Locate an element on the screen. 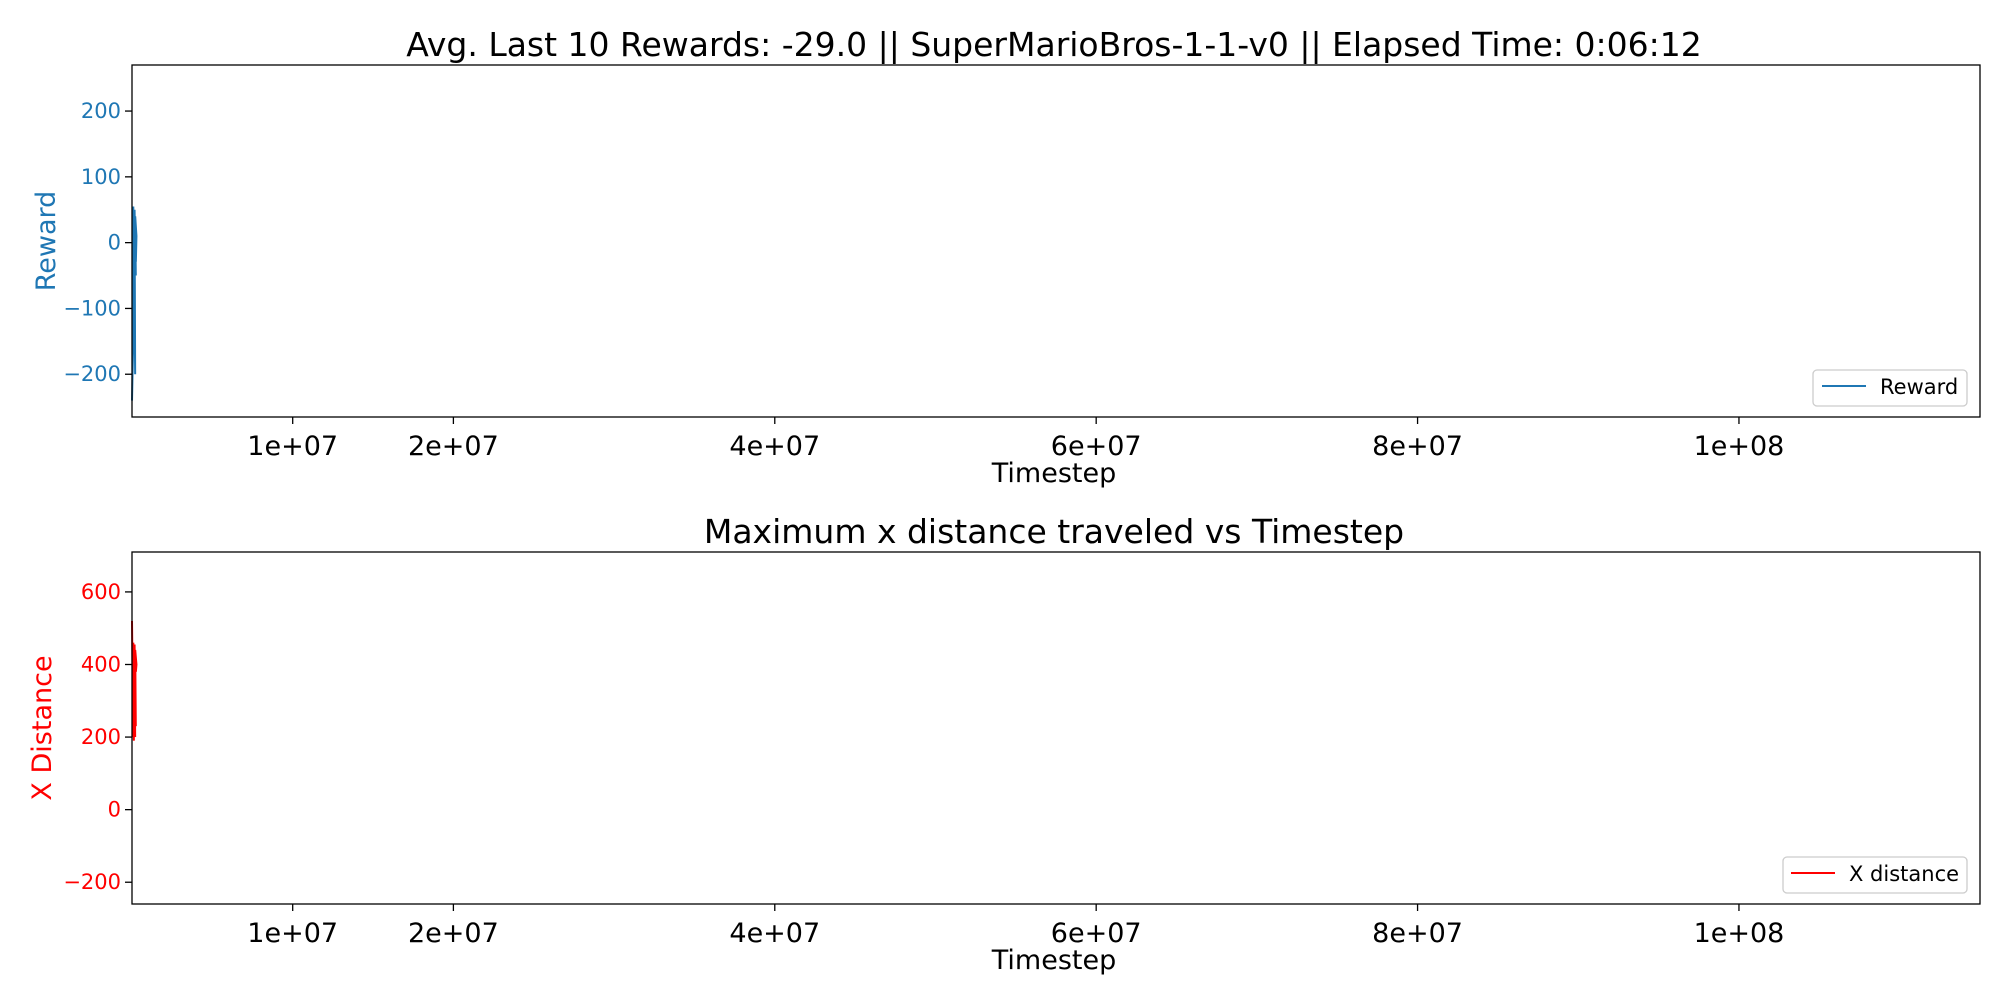 This screenshot has width=2000, height=1000. reward-legend-box is located at coordinates (1890, 388).